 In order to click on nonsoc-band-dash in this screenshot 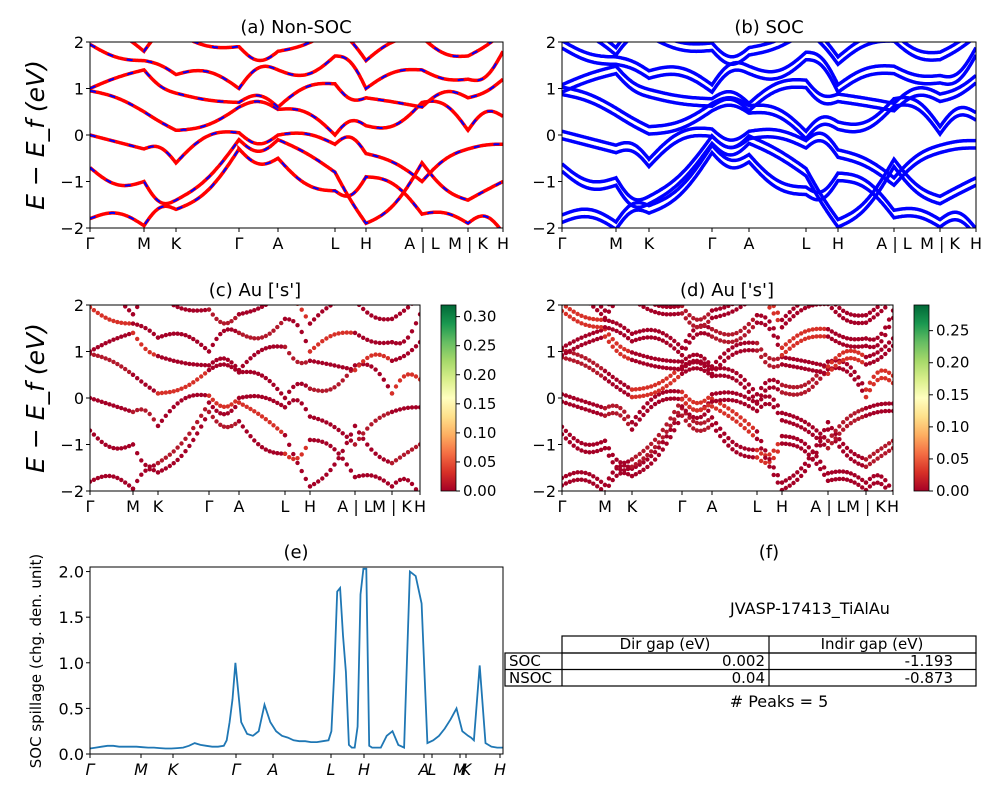, I will do `click(296, 156)`.